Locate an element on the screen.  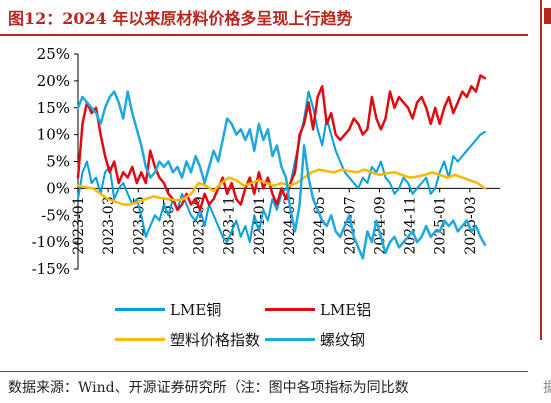
x-tick-label: 2023-01 is located at coordinates (79, 225).